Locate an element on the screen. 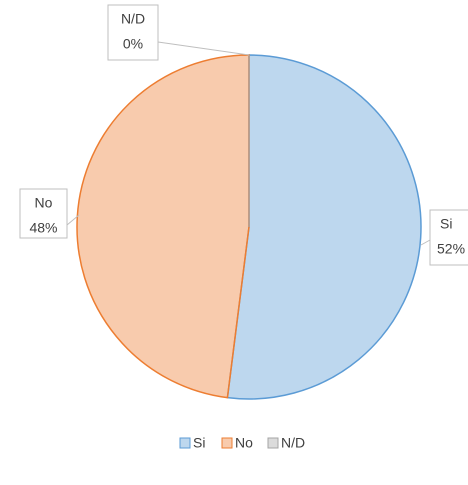 The height and width of the screenshot is (485, 468). legend-label: N/D is located at coordinates (293, 443).